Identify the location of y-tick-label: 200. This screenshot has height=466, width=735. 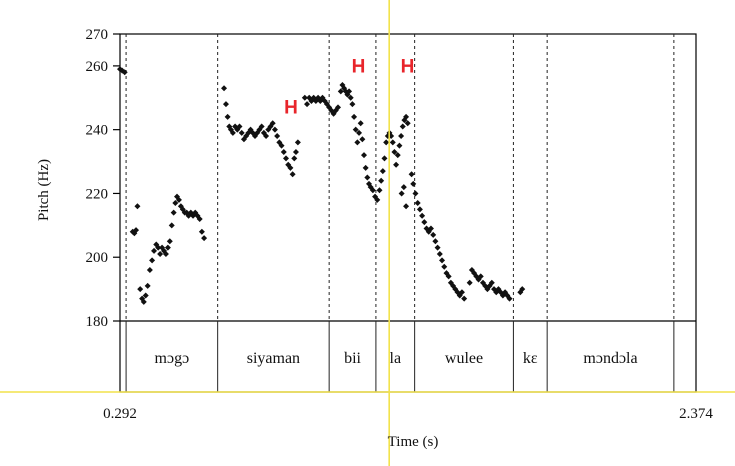
(97, 258).